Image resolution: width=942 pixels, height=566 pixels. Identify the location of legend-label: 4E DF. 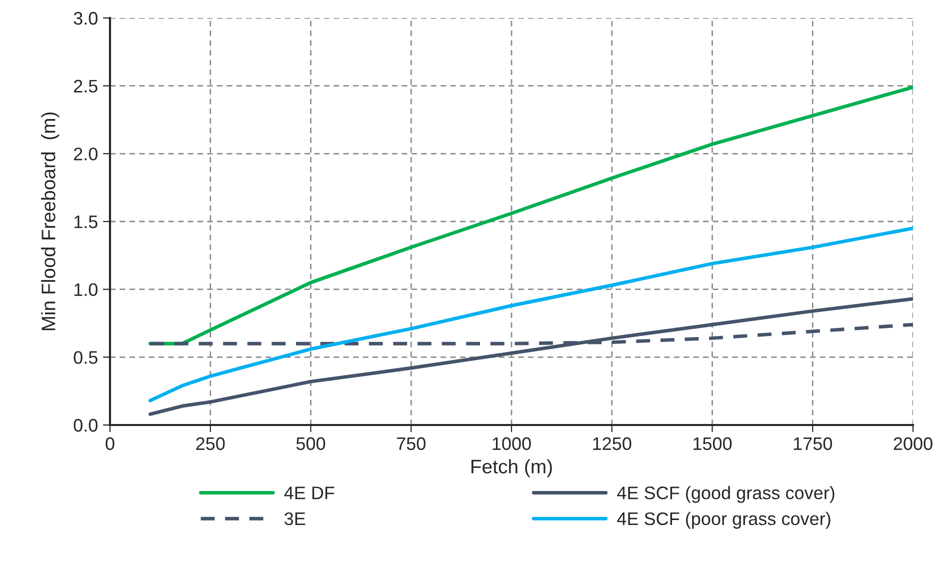
(309, 493).